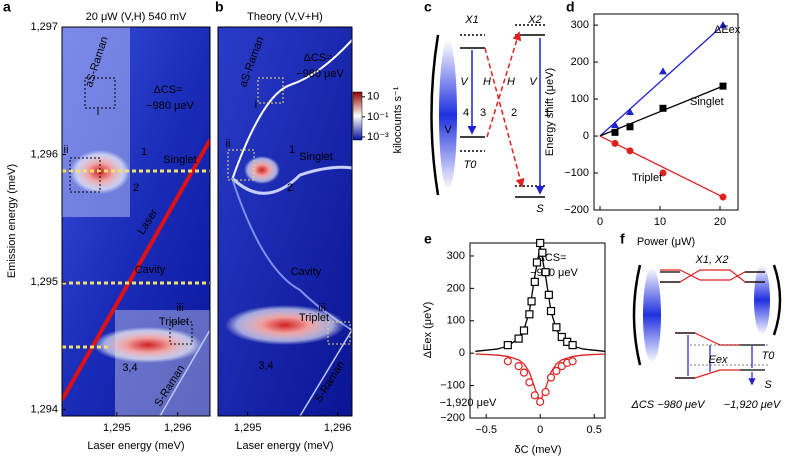  What do you see at coordinates (586, 136) in the screenshot?
I see `y-tick-label: 0` at bounding box center [586, 136].